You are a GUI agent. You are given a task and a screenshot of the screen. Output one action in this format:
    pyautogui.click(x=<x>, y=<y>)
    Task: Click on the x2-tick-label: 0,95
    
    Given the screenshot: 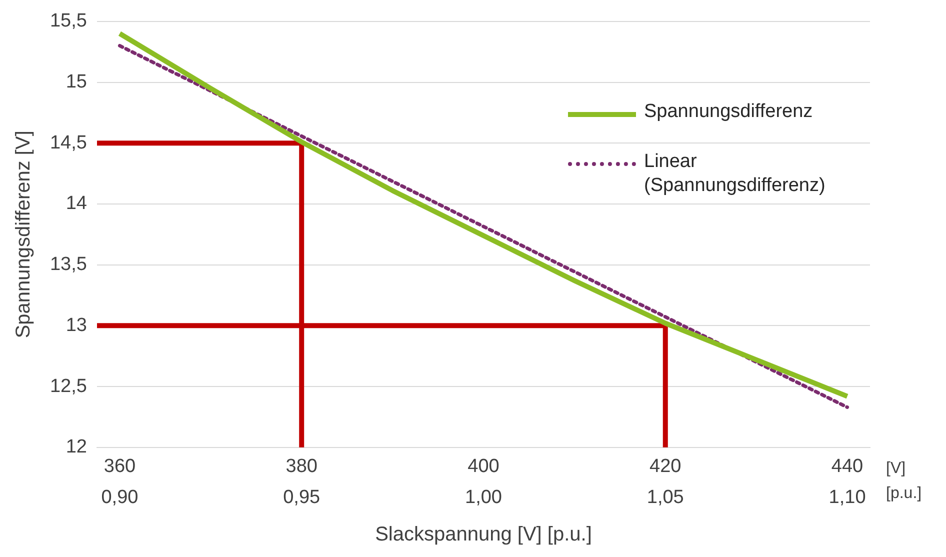 What is the action you would take?
    pyautogui.click(x=301, y=497)
    